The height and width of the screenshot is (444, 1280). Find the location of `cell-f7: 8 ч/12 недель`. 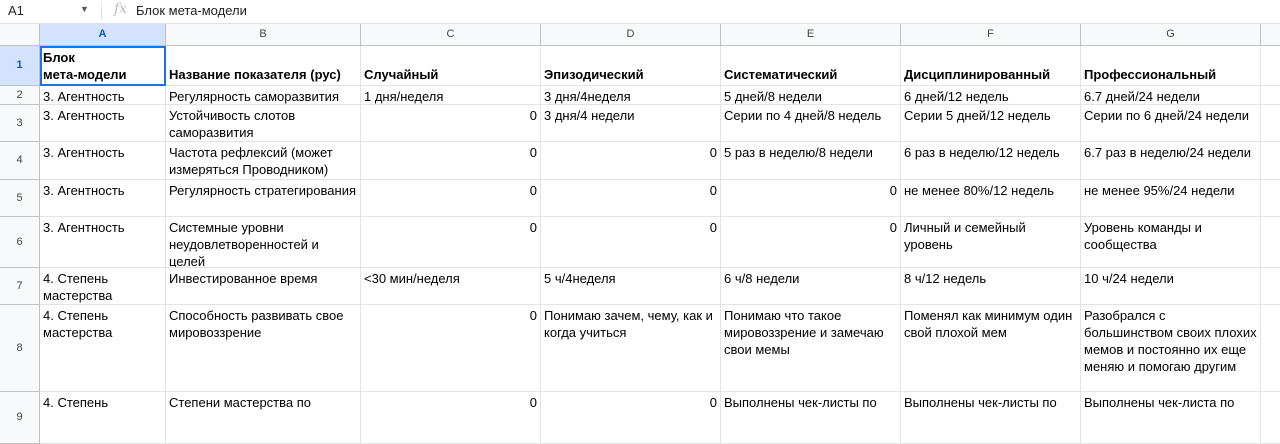

cell-f7: 8 ч/12 недель is located at coordinates (991, 286).